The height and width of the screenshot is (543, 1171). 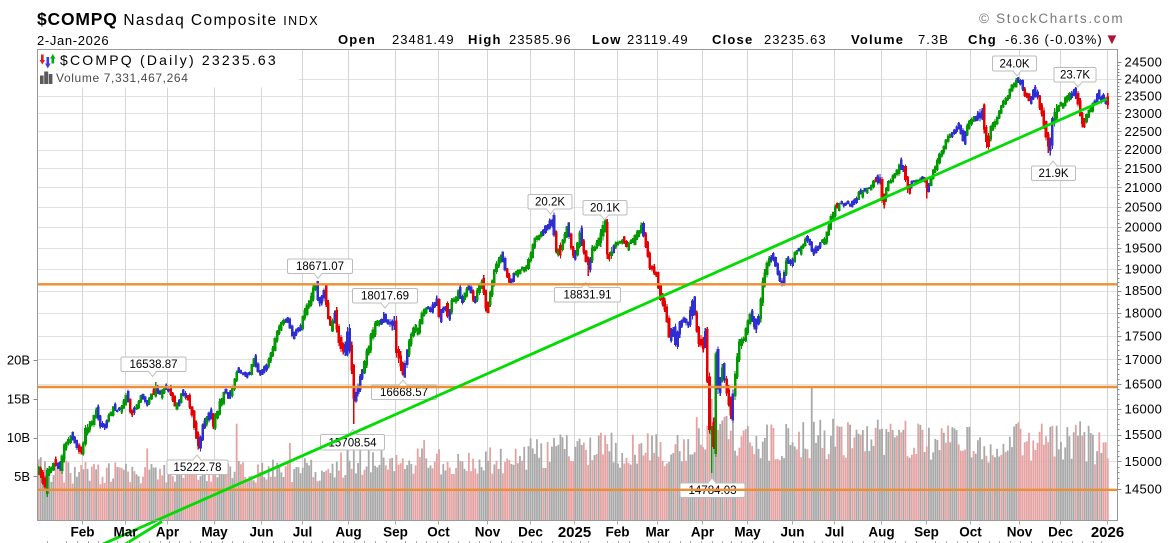 I want to click on svg-text: 10B, so click(x=18, y=437).